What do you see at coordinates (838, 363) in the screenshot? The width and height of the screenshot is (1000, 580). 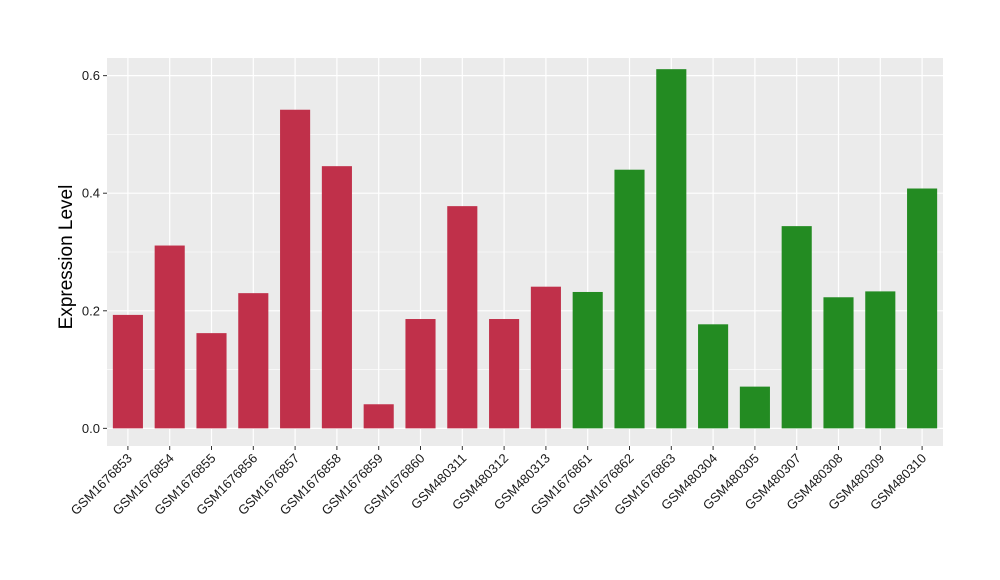 I see `bar-gsm480308` at bounding box center [838, 363].